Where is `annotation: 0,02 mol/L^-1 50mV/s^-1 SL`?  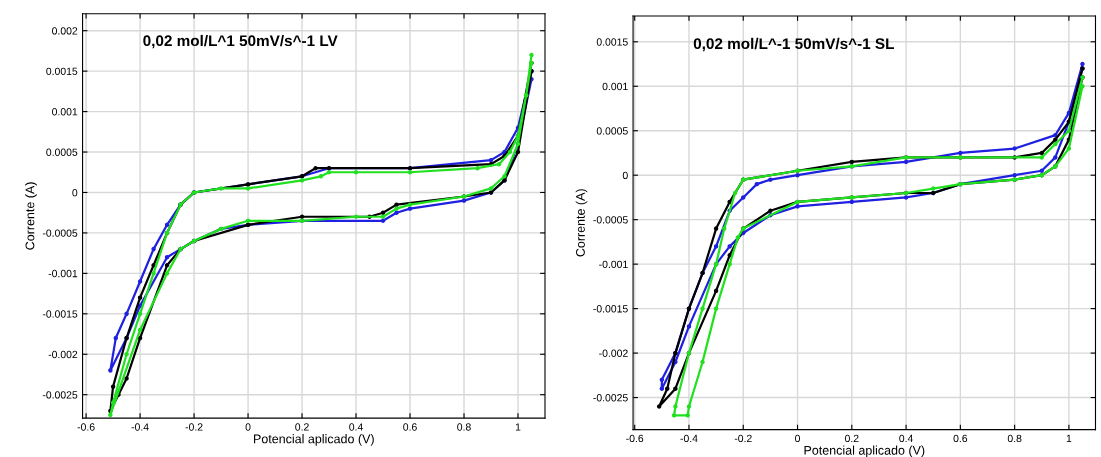 annotation: 0,02 mol/L^-1 50mV/s^-1 SL is located at coordinates (793, 44).